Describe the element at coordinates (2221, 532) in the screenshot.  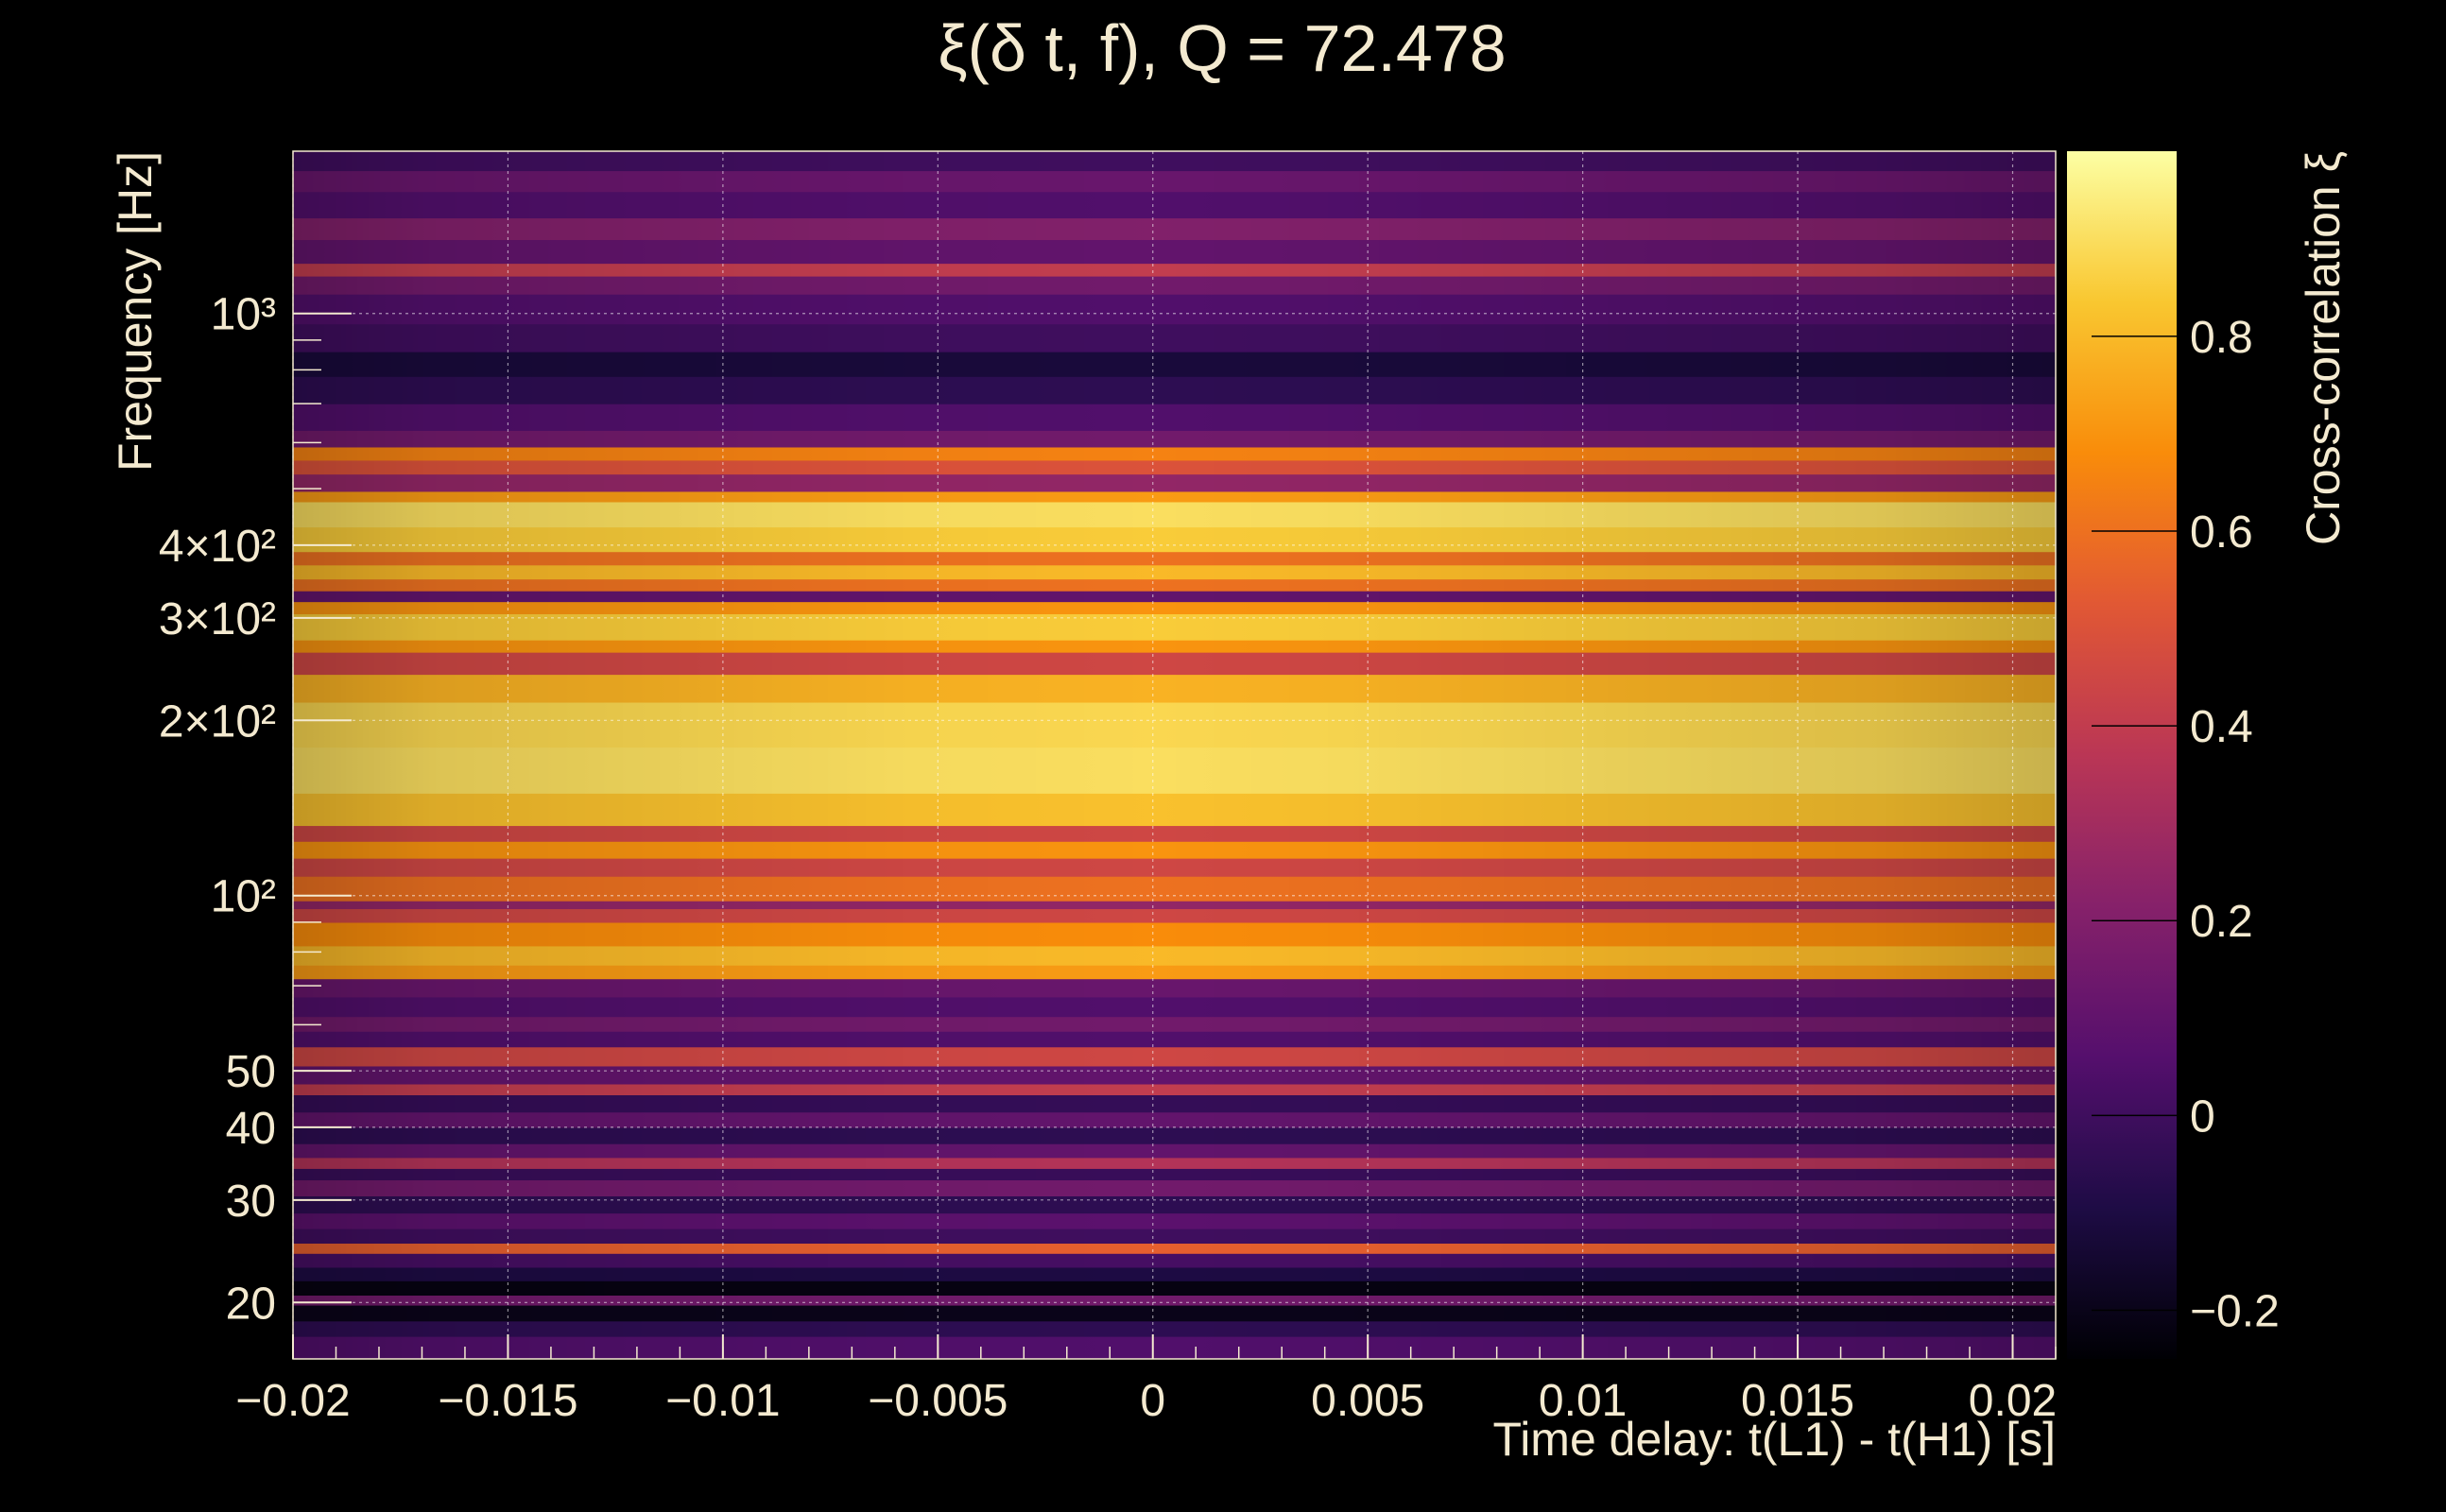
I see `colorbar-tick-label: 0.6` at that location.